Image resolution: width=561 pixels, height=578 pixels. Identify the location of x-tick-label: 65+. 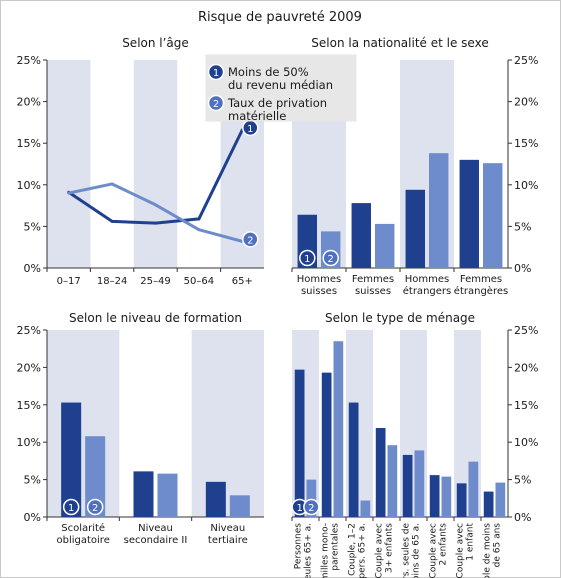
(242, 281).